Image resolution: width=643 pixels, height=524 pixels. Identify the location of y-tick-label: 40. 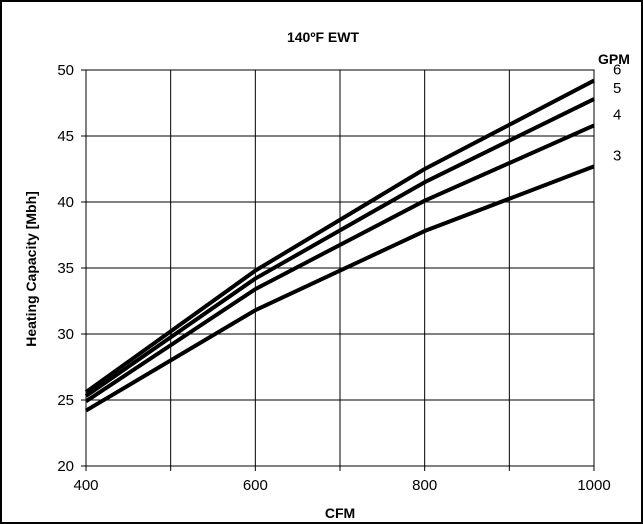
(65, 202).